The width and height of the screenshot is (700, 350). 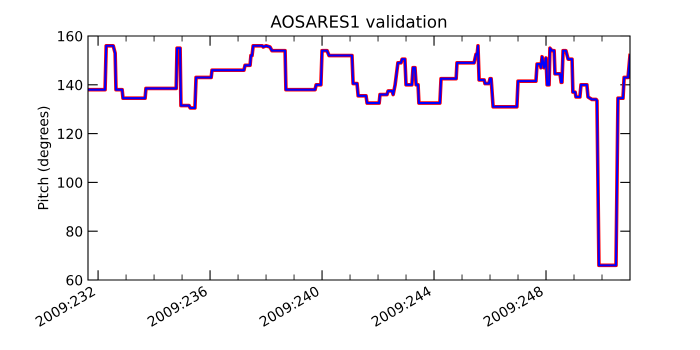 What do you see at coordinates (45, 158) in the screenshot?
I see `y-axis-title: Pitch (degrees)` at bounding box center [45, 158].